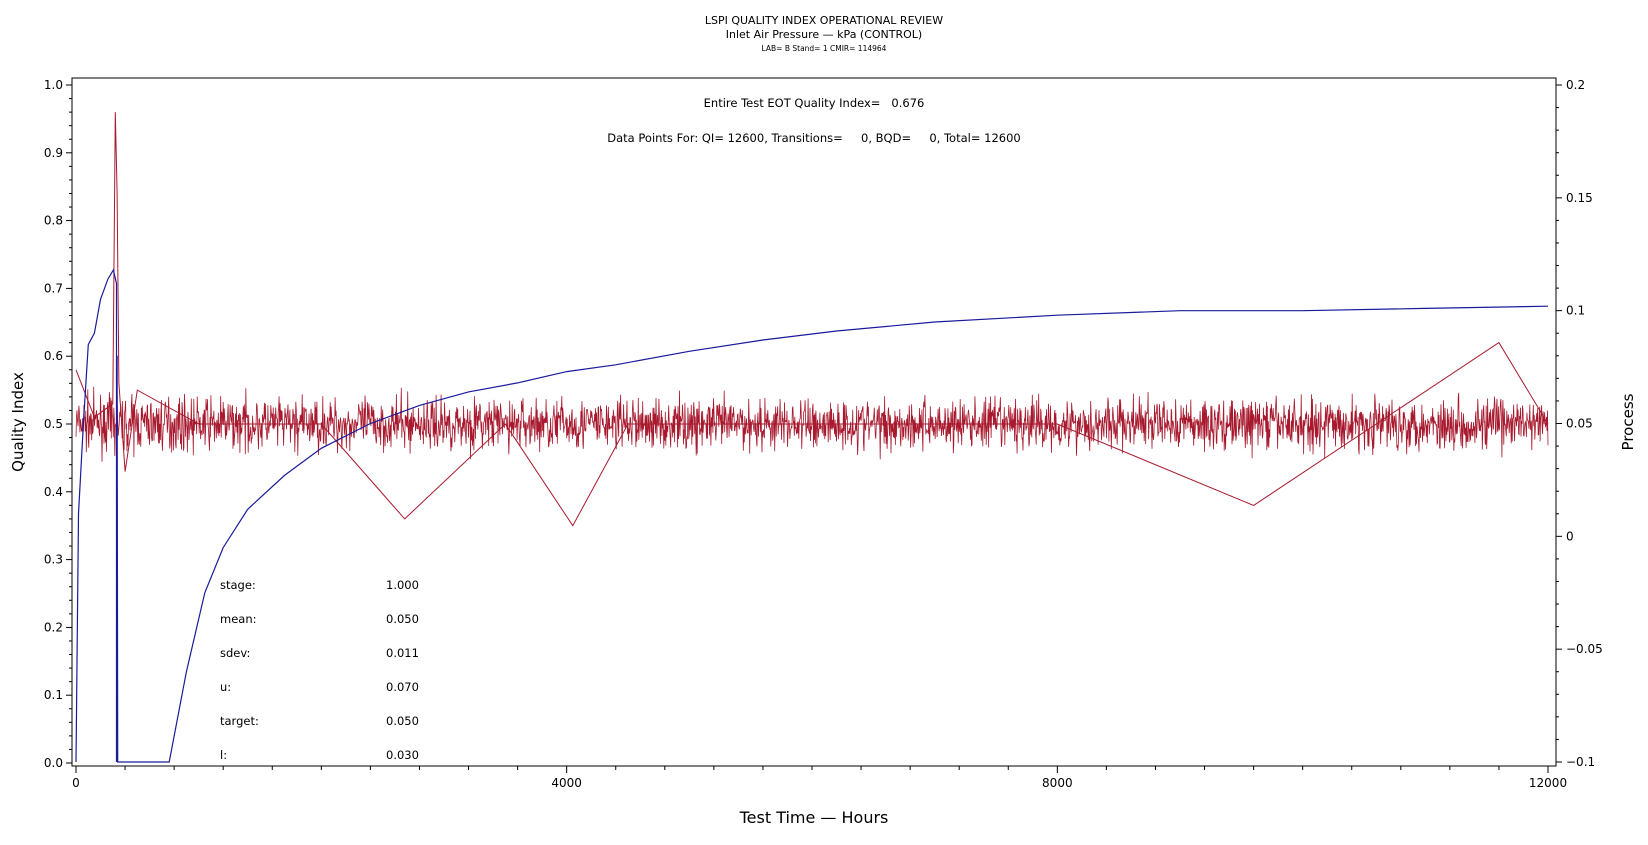 This screenshot has height=845, width=1648. Describe the element at coordinates (53, 627) in the screenshot. I see `y-left-tick-label: 0.2` at that location.